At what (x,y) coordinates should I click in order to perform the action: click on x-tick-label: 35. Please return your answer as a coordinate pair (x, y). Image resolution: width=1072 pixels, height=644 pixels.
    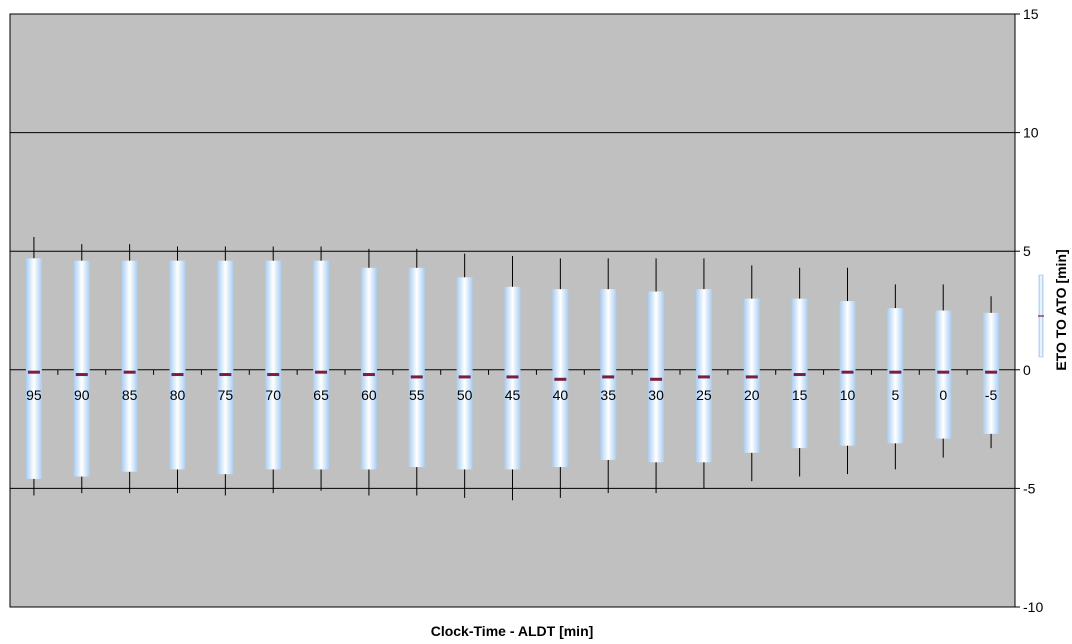
    Looking at the image, I should click on (608, 395).